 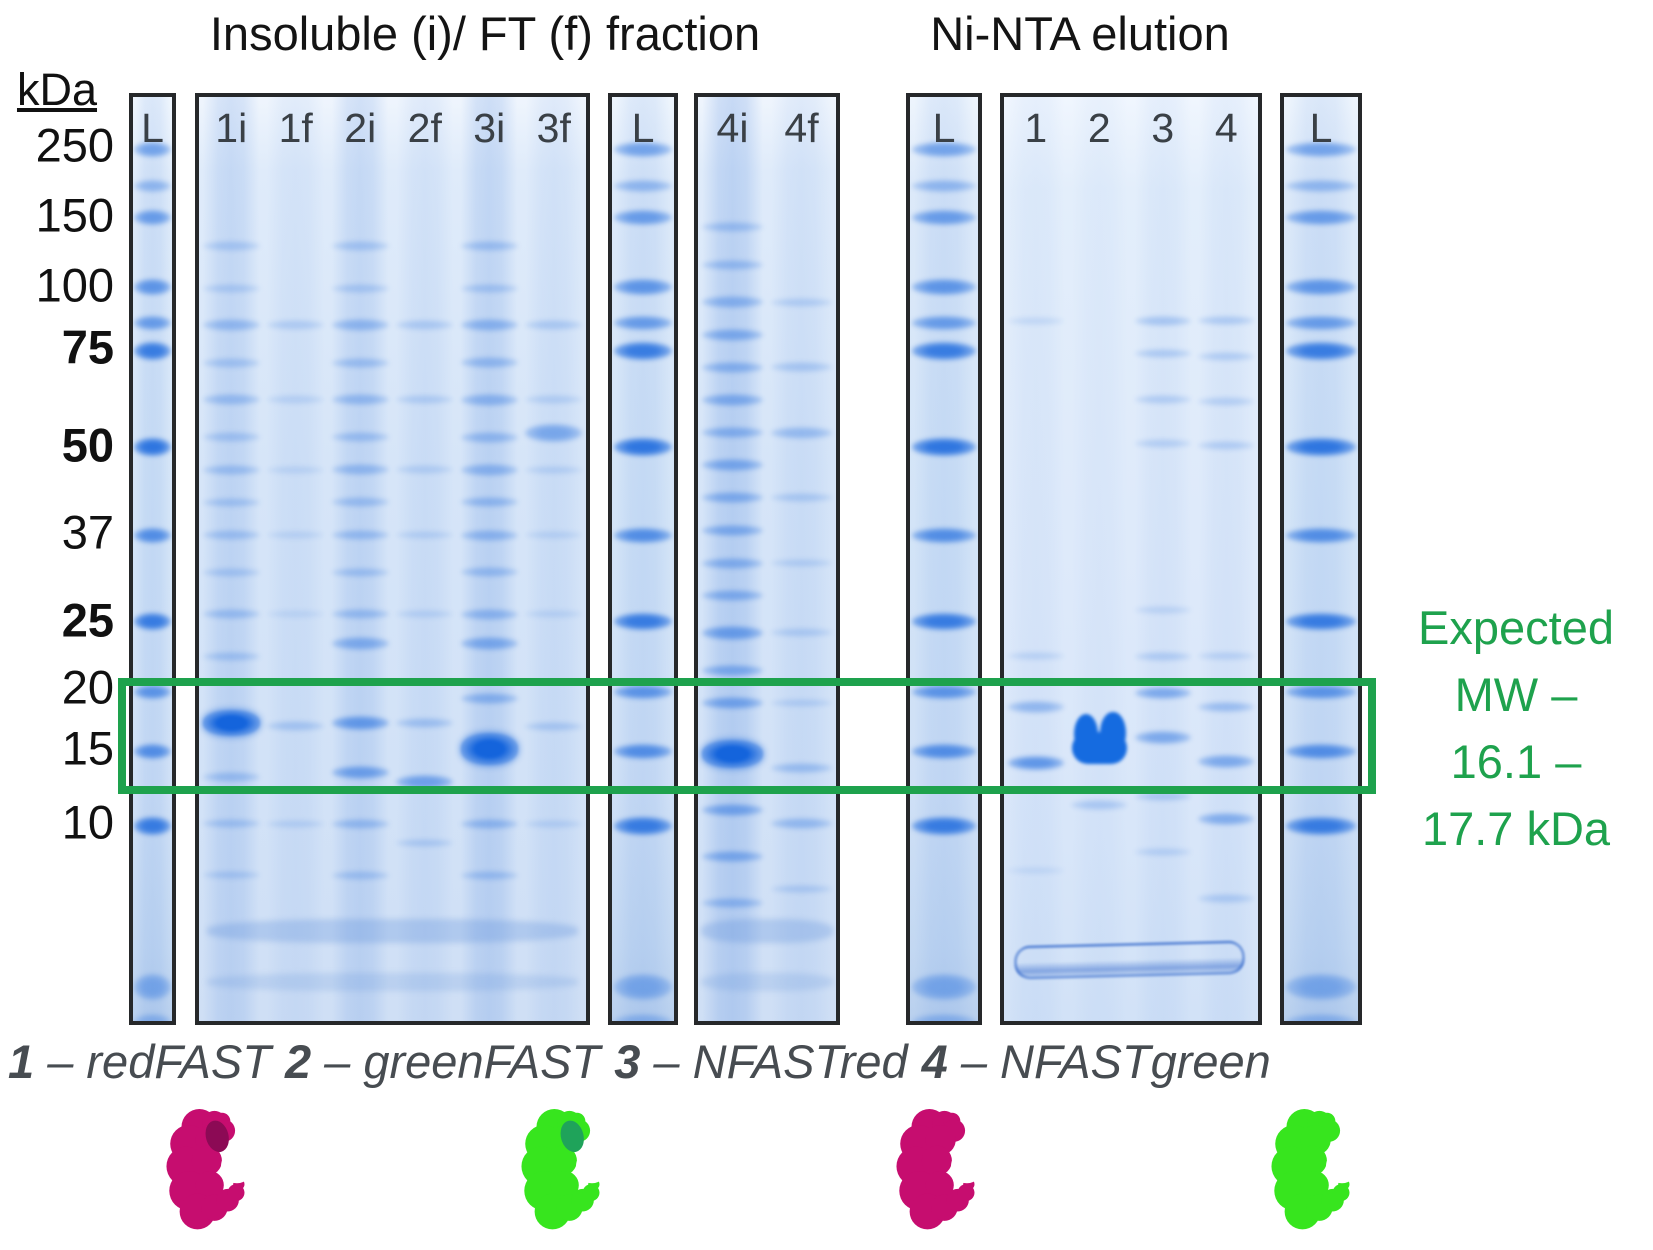 I want to click on gel-lane-2i-insoluble-ft: 2i, so click(x=360, y=559).